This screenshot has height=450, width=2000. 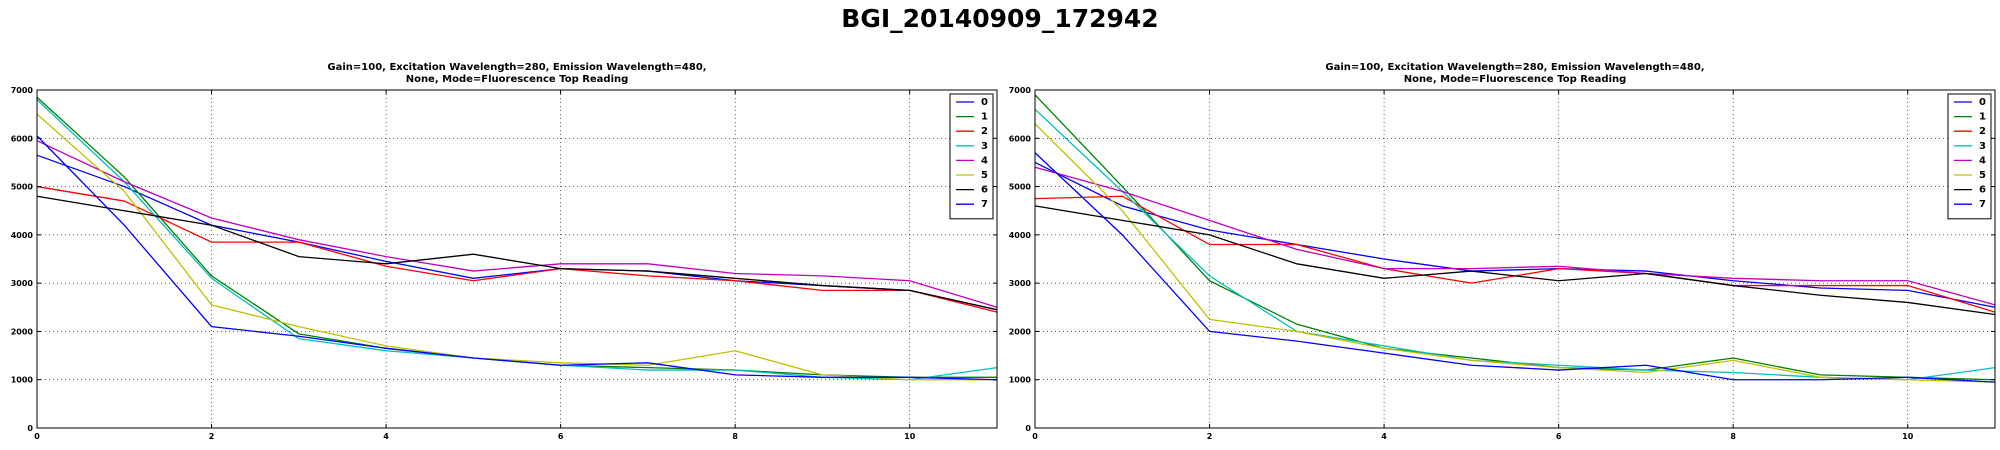 I want to click on right-chart-title-line2: None, Mode=Fluorescence Top Reading, so click(x=1515, y=79).